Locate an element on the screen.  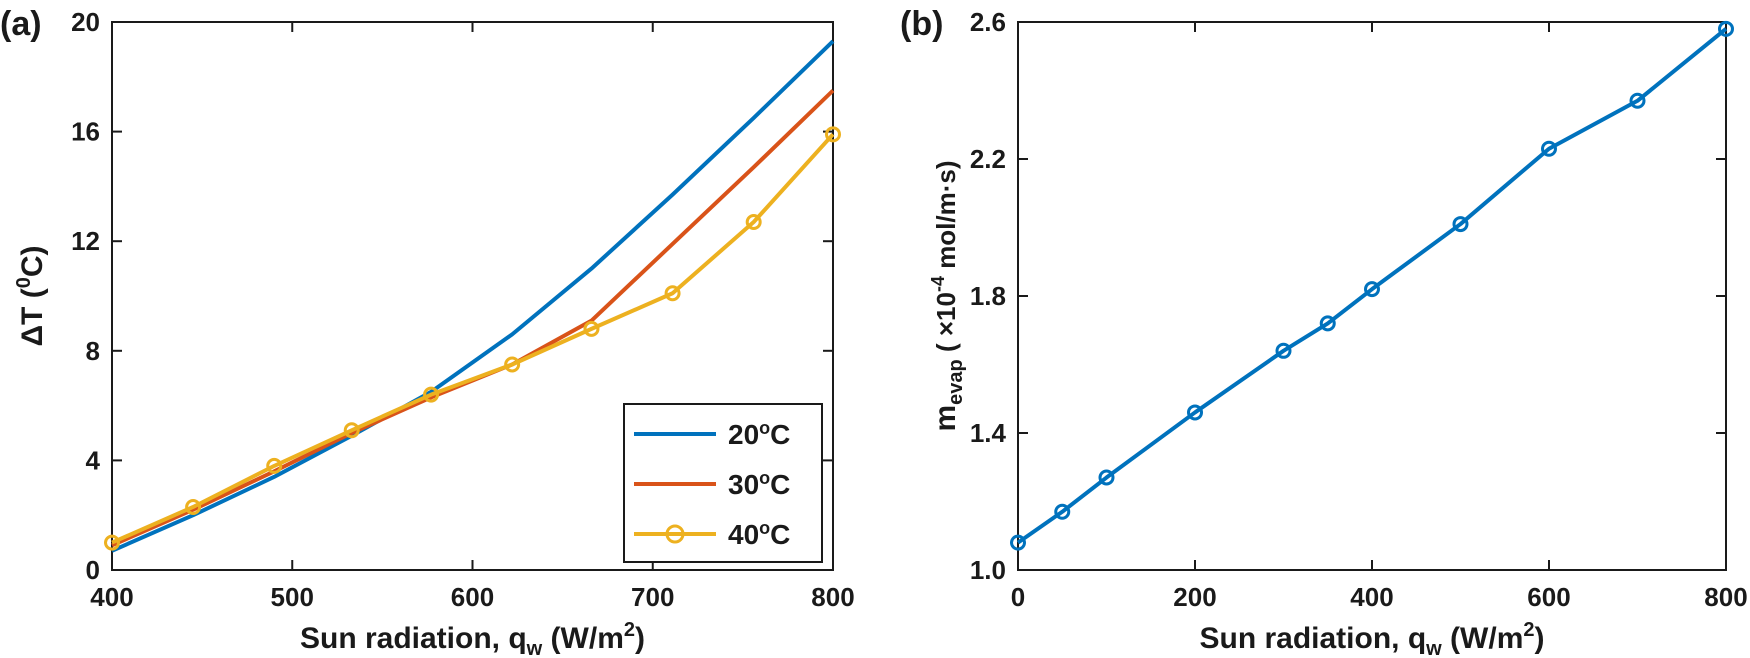
y-tick-label: 20 is located at coordinates (85, 22).